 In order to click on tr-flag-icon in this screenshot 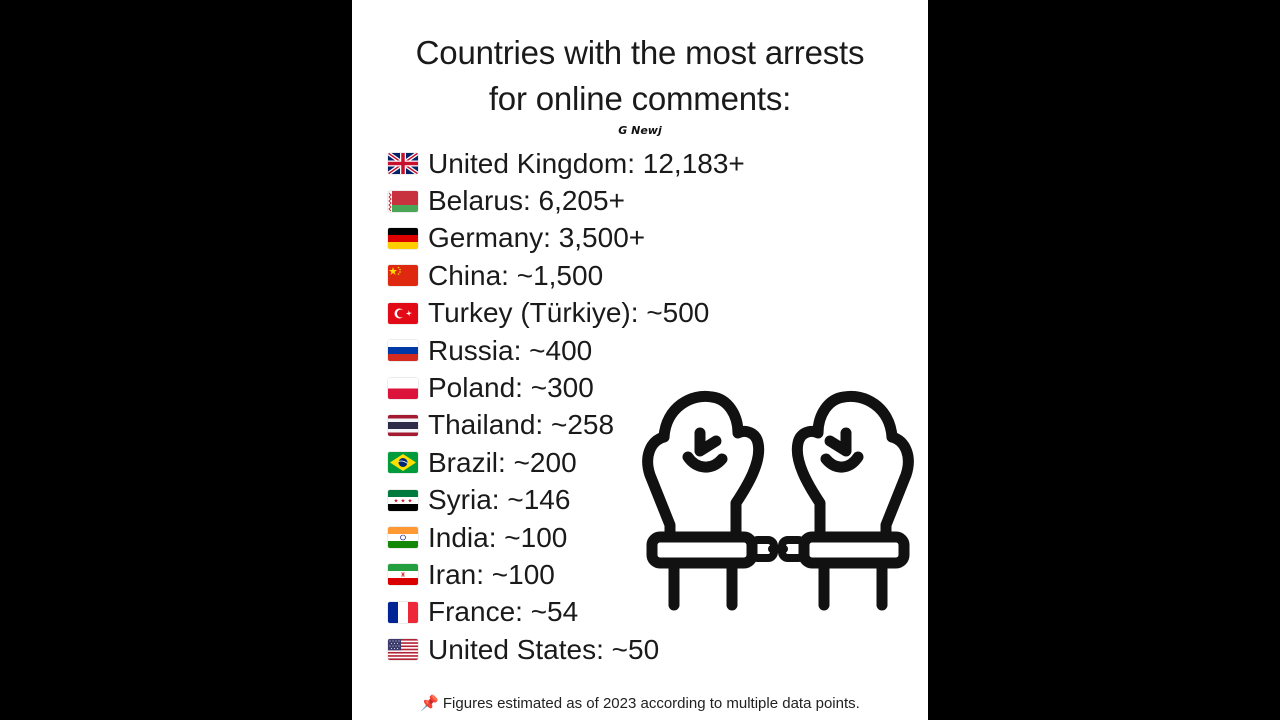, I will do `click(403, 313)`.